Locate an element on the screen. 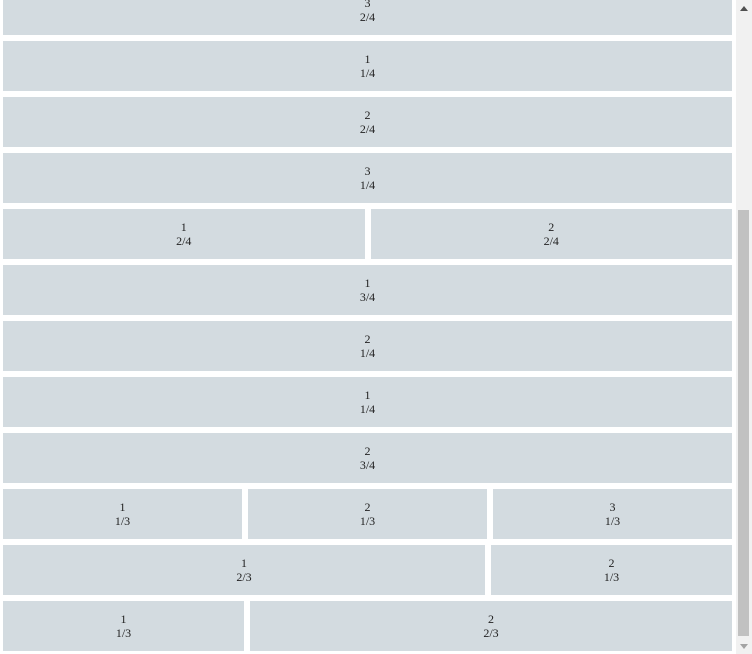  scroll-down-button is located at coordinates (744, 646).